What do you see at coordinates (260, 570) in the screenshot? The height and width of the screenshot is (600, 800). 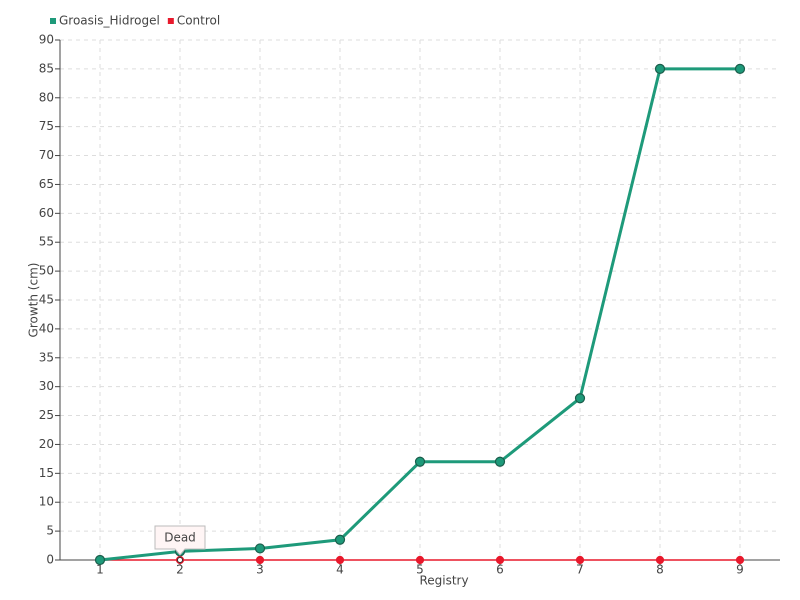 I see `x-tick-label: 3` at bounding box center [260, 570].